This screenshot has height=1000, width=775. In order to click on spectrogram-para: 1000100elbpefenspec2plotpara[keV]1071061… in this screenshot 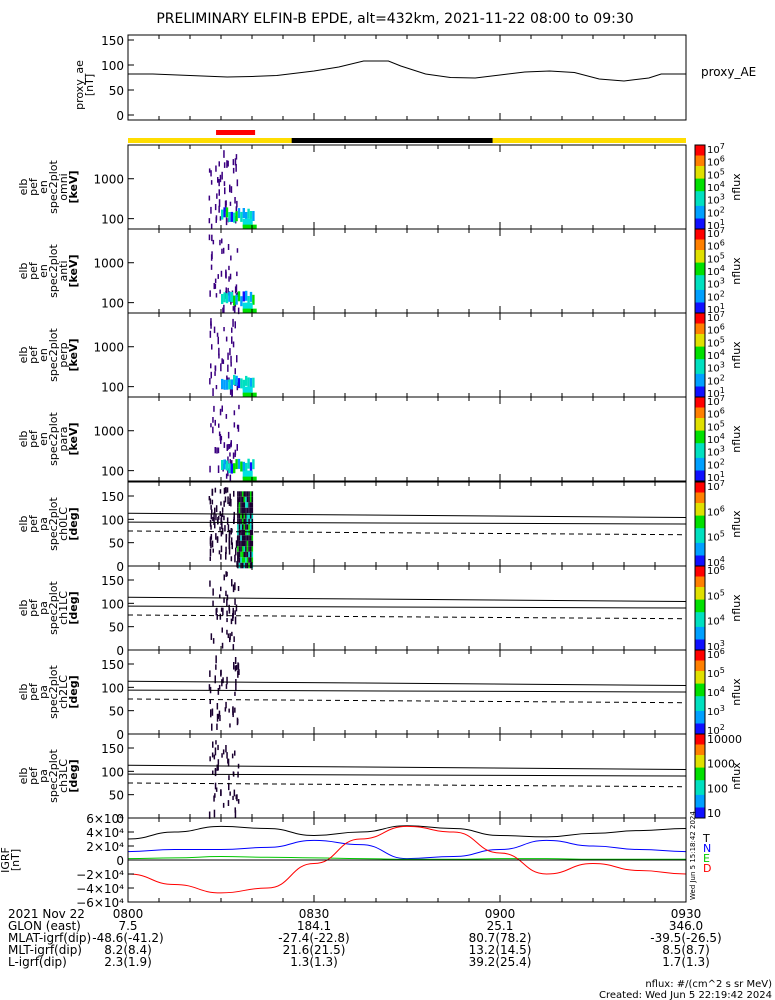, I will do `click(380, 439)`.